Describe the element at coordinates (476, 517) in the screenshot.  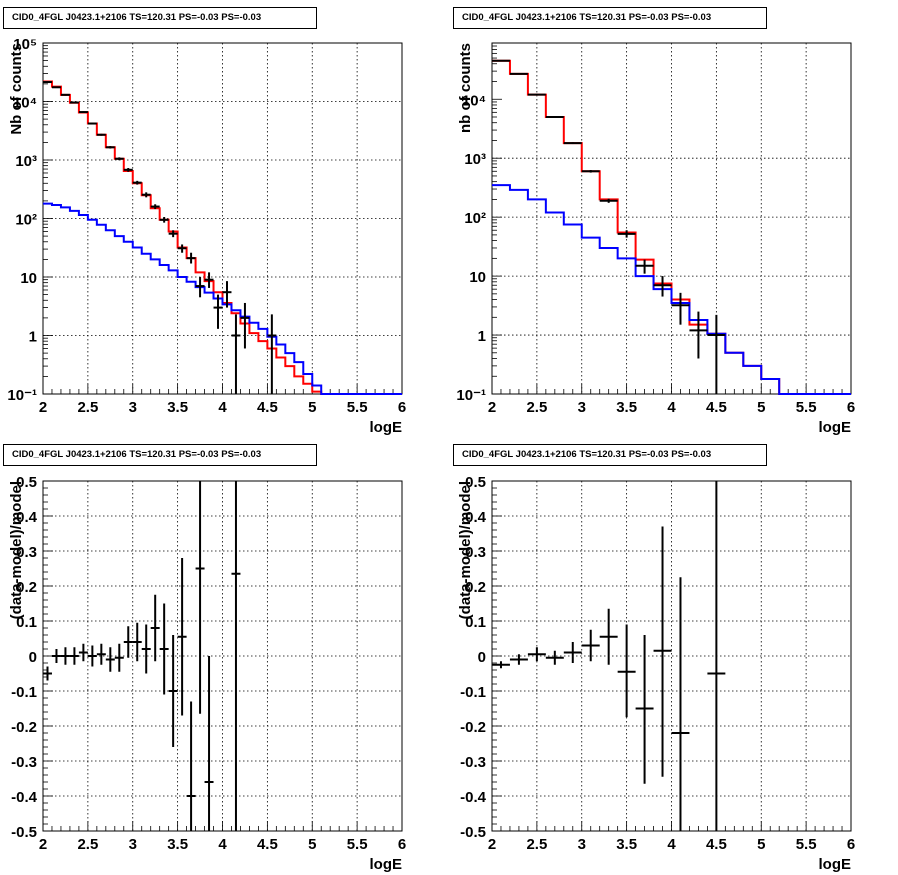
I see `y-tick-label: 0.4` at that location.